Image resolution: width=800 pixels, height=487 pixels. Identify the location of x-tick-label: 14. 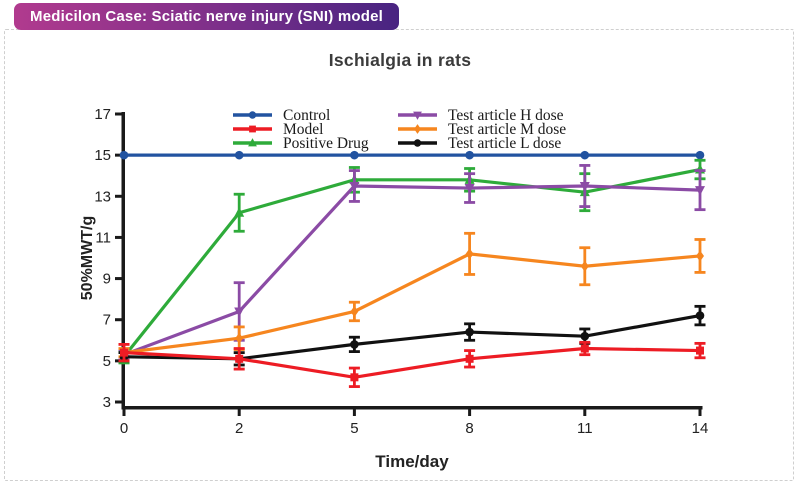
(700, 428).